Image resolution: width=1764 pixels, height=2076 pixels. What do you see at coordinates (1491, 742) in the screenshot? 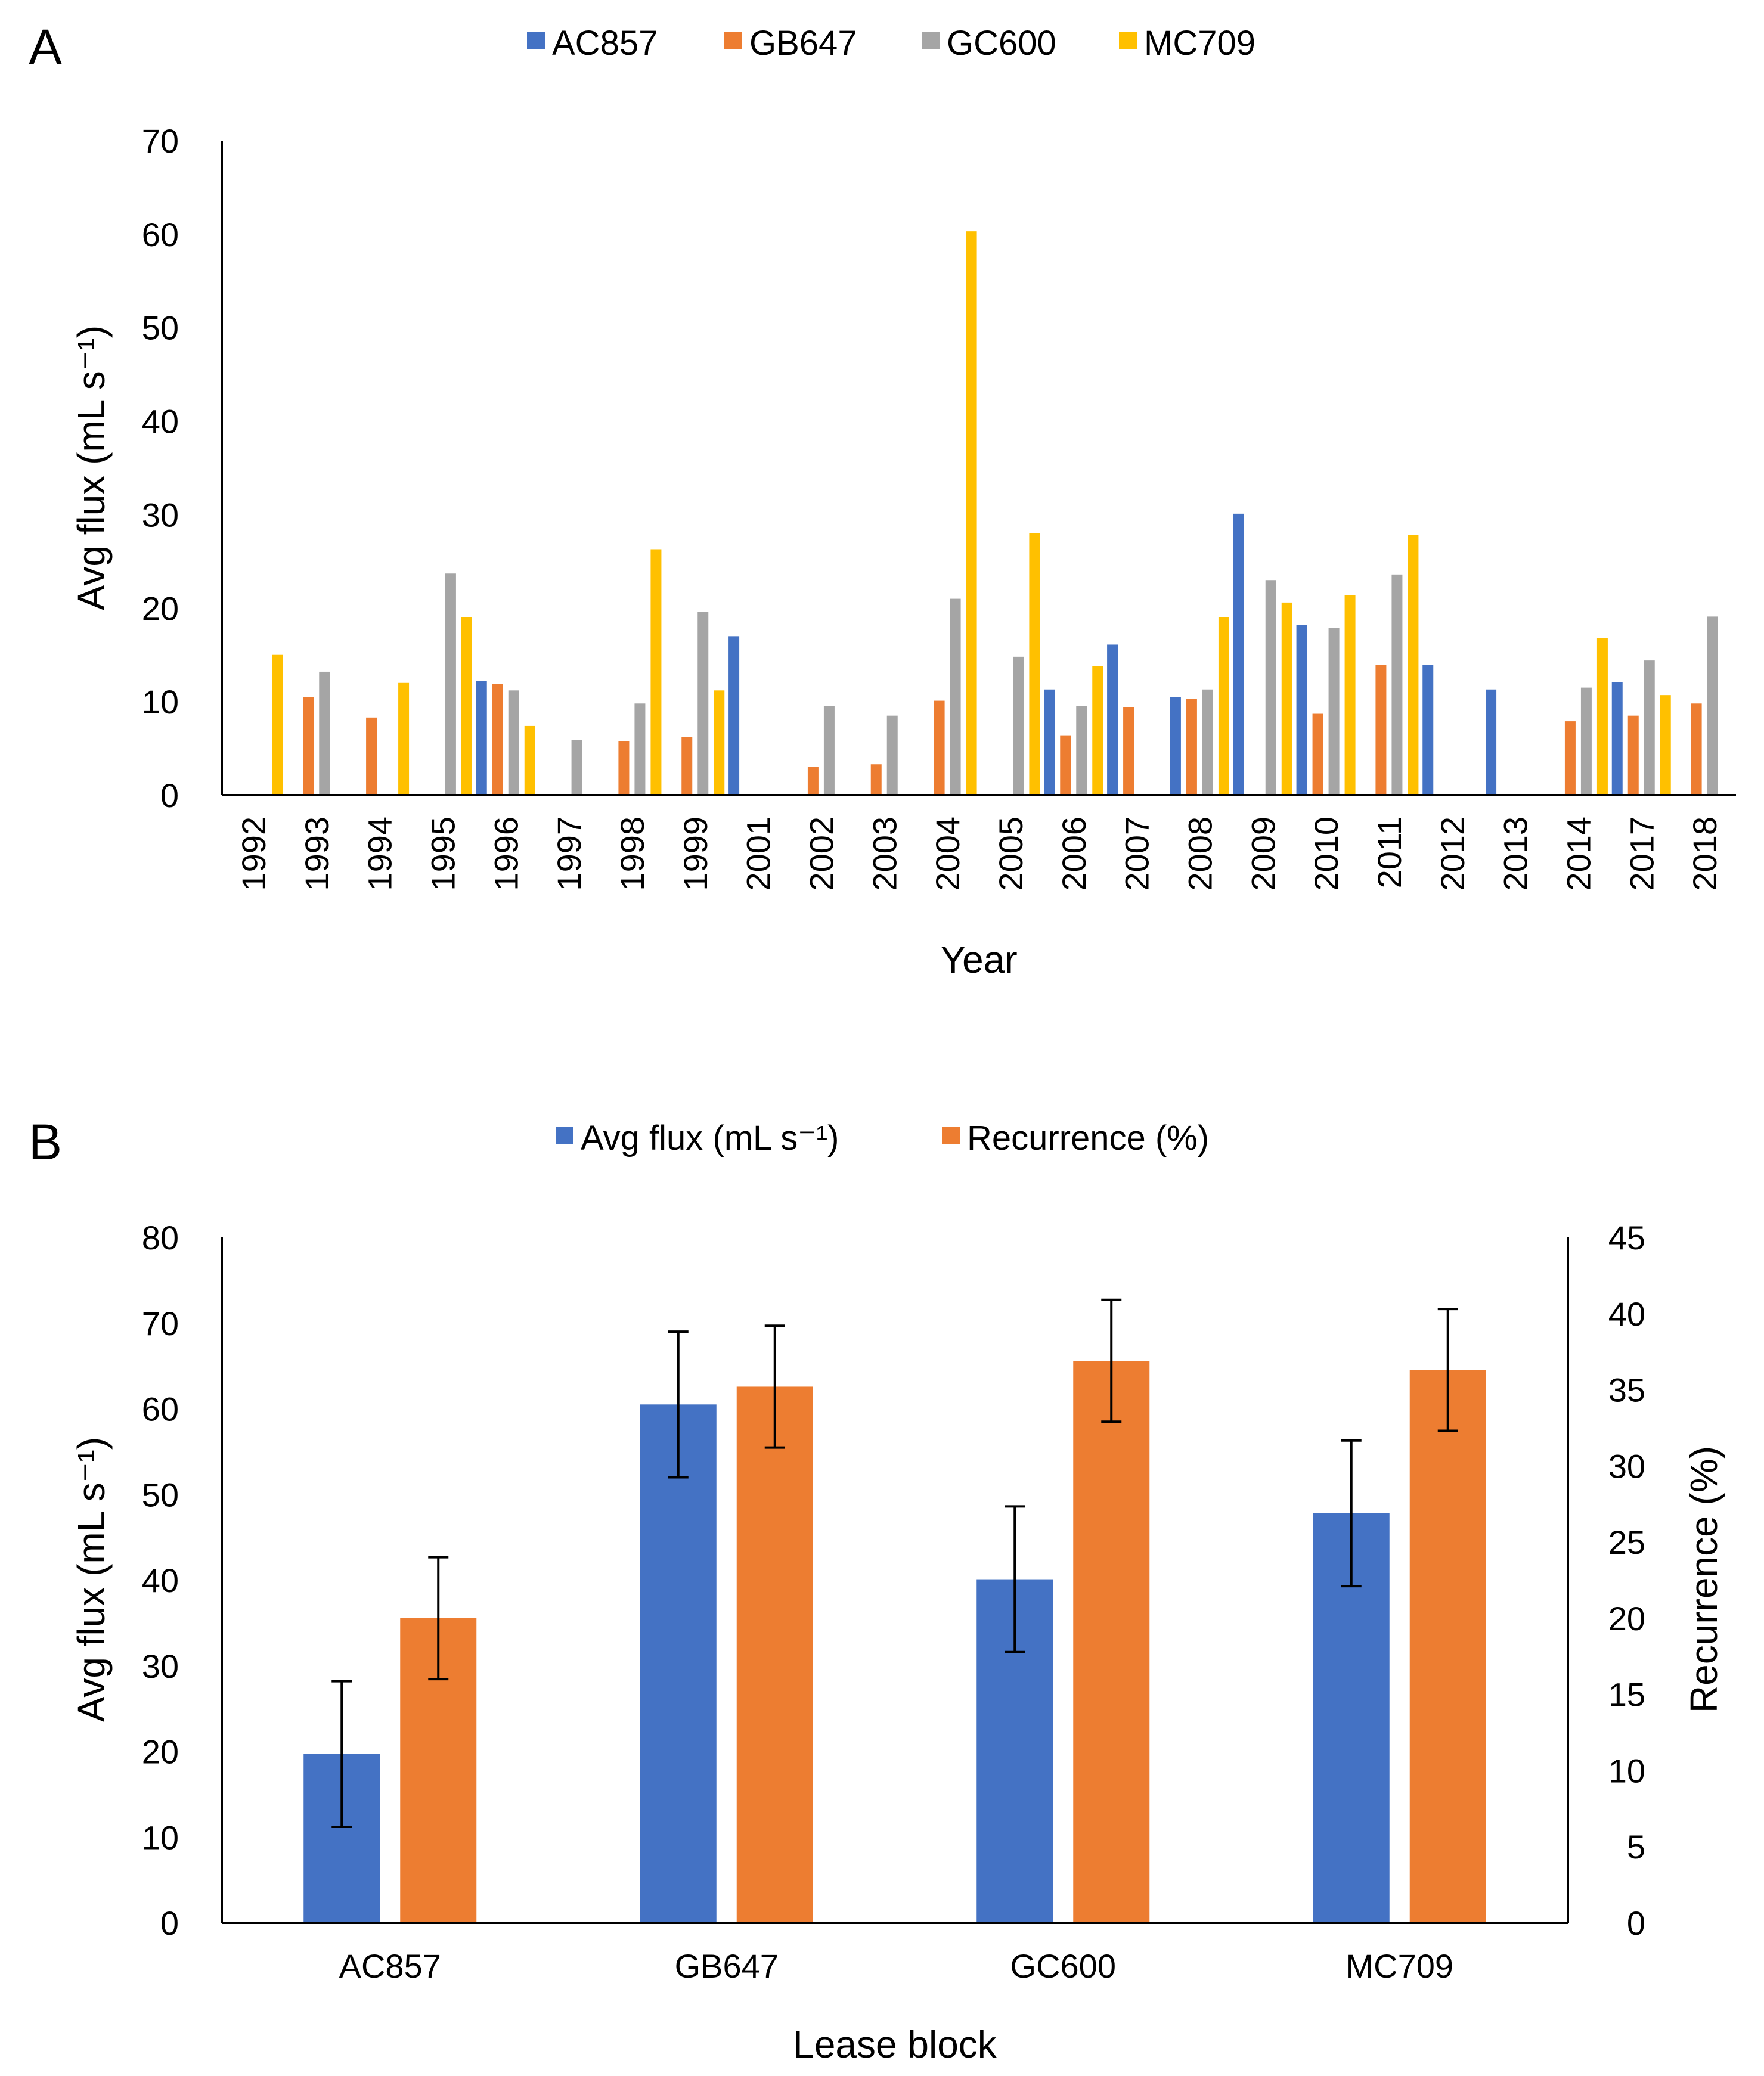
I see `bar-ac857-2013` at bounding box center [1491, 742].